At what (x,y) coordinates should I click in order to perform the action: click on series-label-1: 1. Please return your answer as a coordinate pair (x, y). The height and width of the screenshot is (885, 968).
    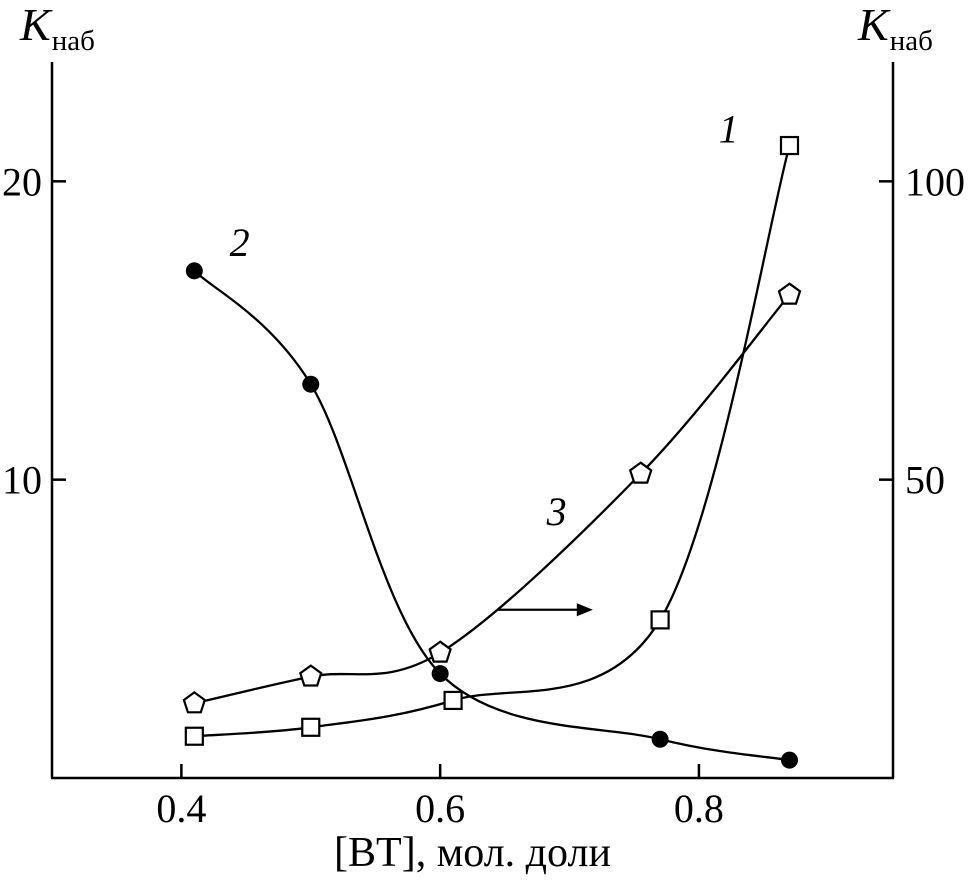
    Looking at the image, I should click on (729, 129).